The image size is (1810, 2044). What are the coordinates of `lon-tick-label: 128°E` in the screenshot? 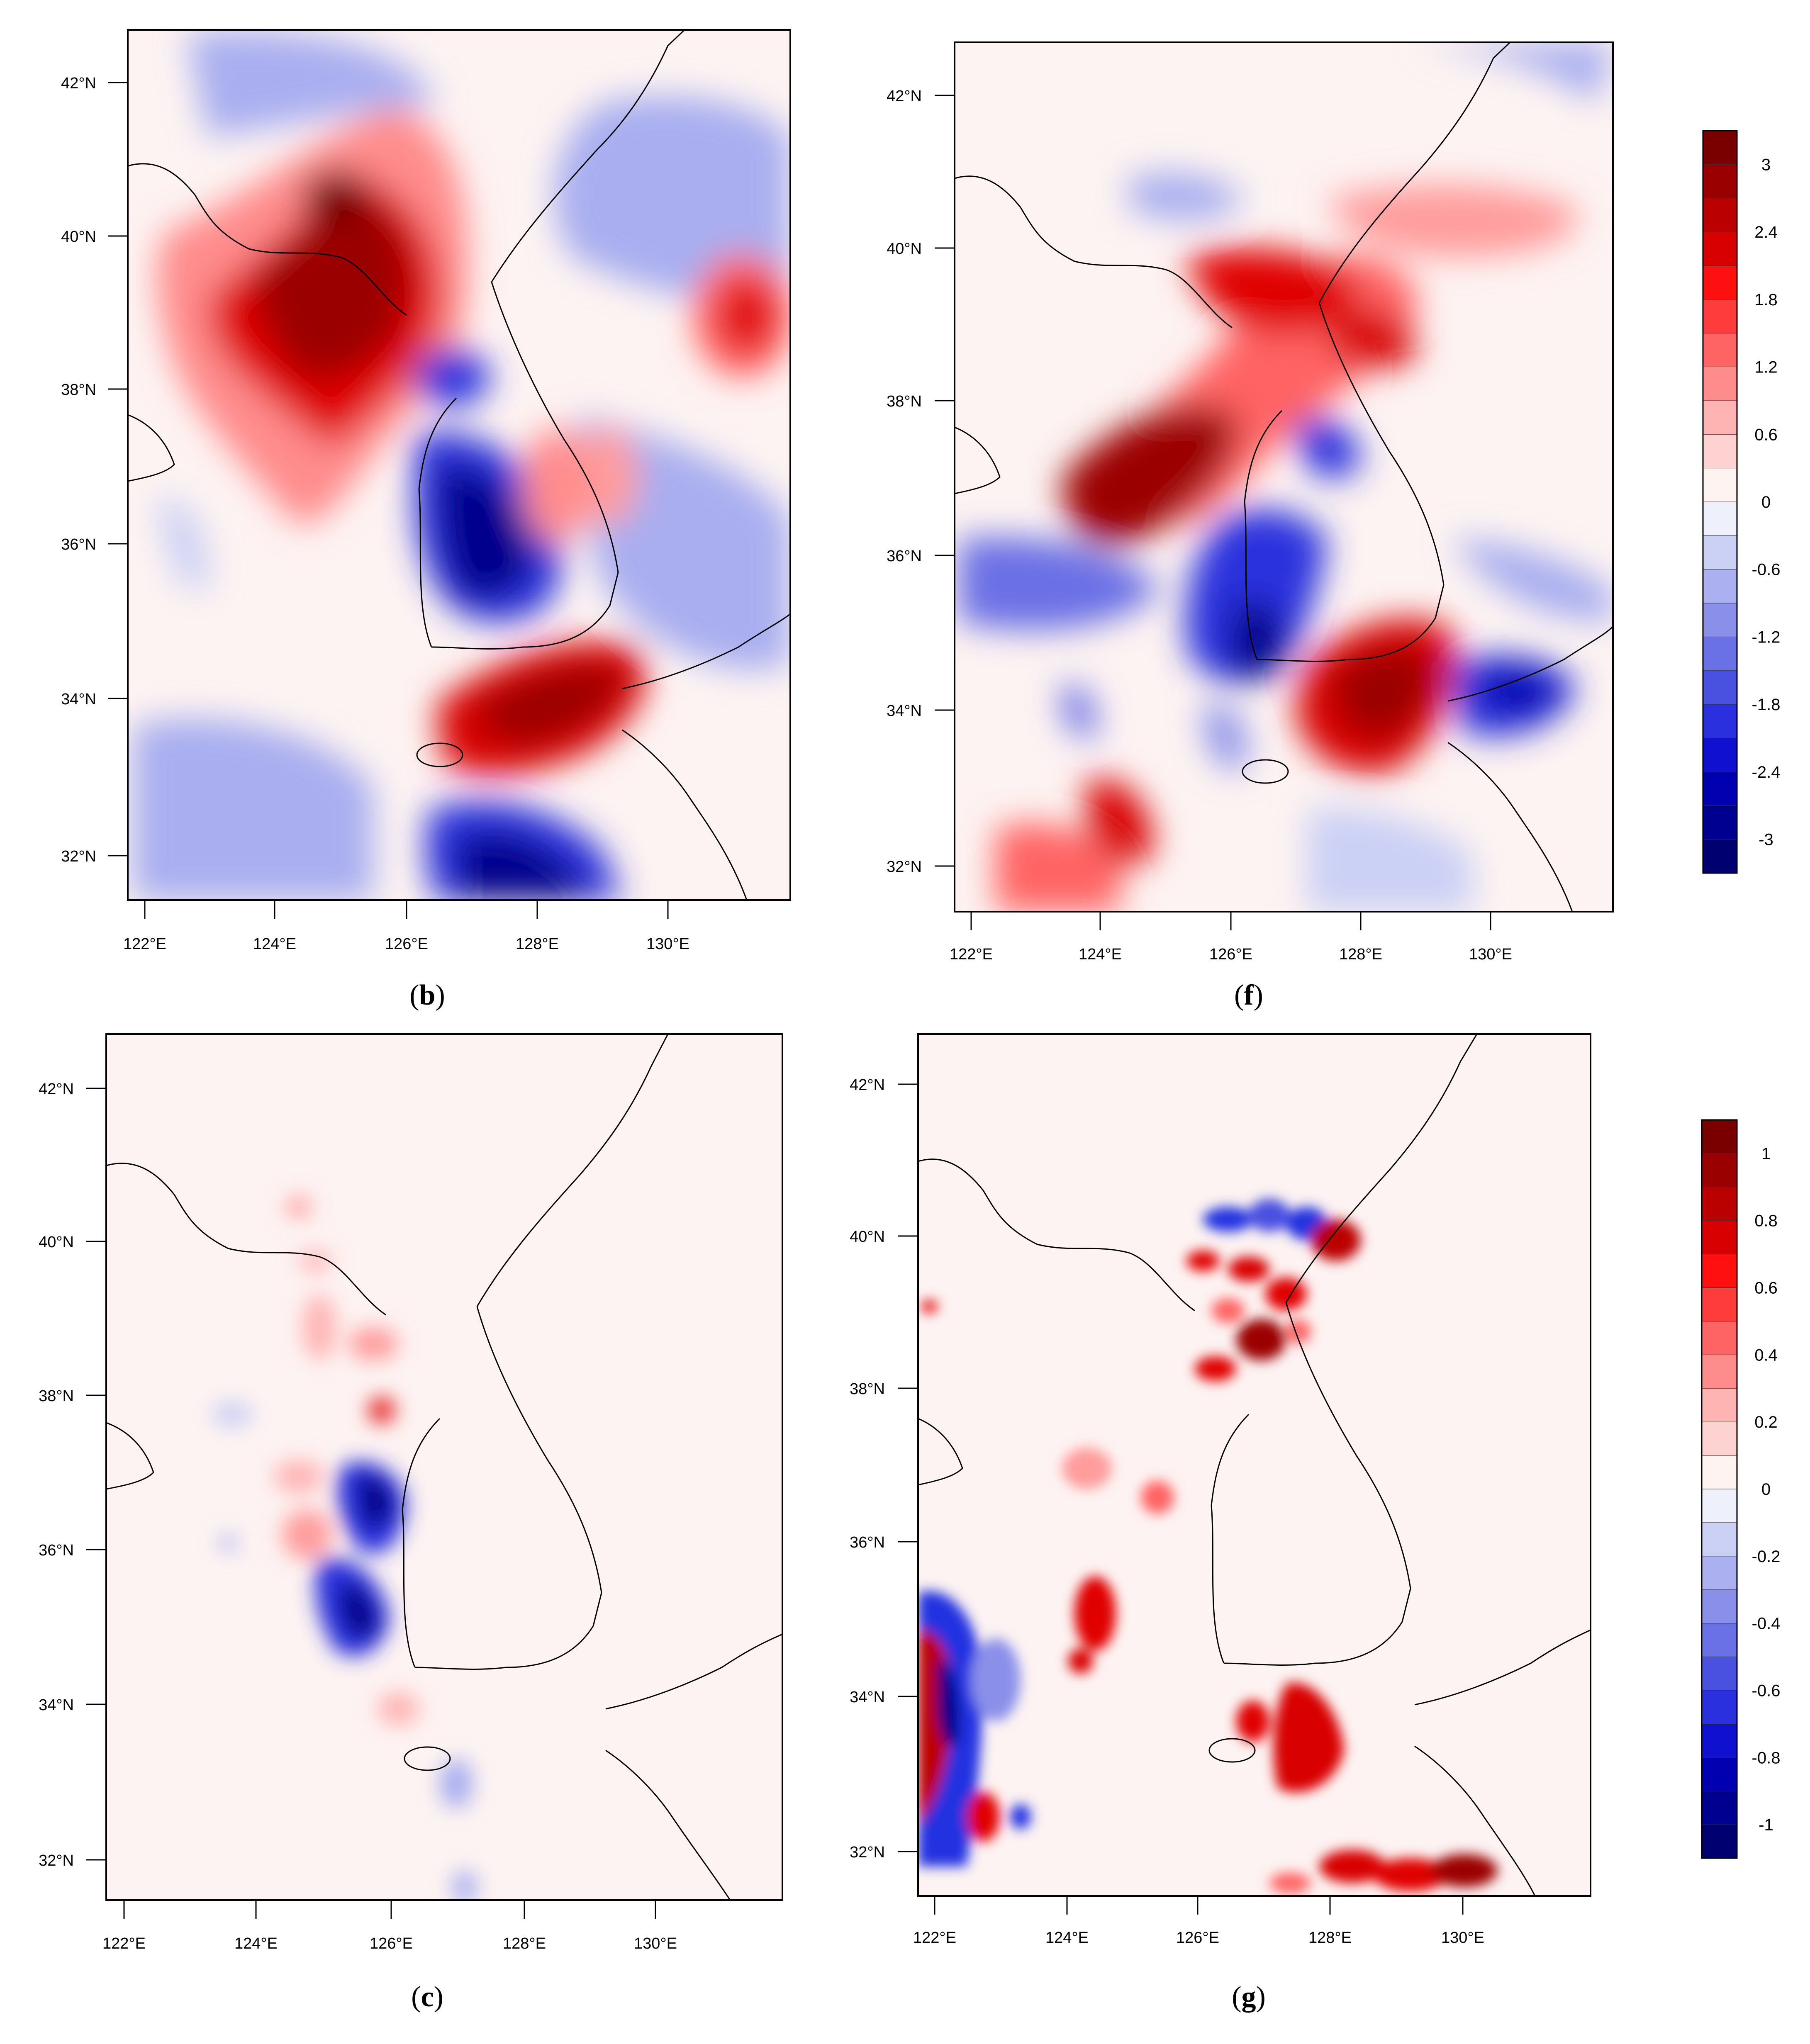 It's located at (524, 1943).